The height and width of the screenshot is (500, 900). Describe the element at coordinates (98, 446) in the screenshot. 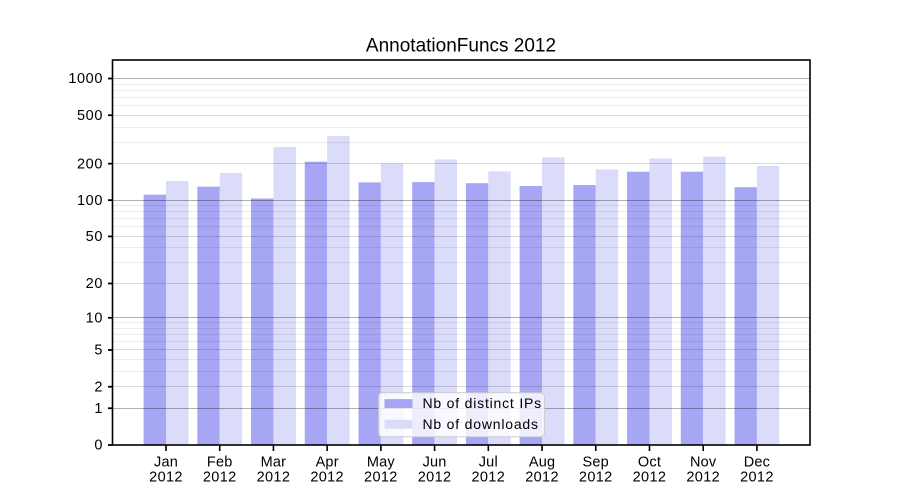

I see `svg-text: 0` at that location.